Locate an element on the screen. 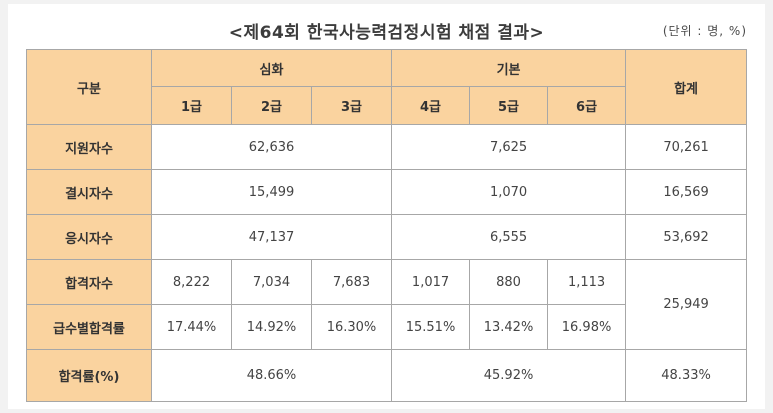  absentees-basic: 1,070 is located at coordinates (509, 192).